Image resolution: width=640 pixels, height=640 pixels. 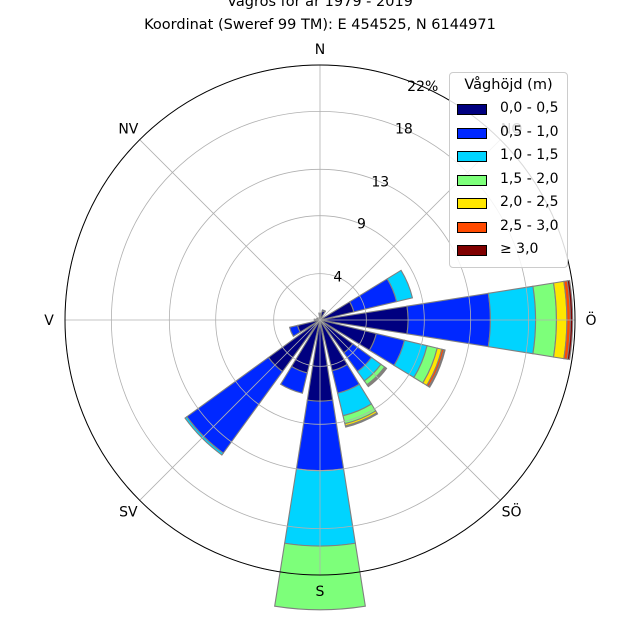 What do you see at coordinates (404, 129) in the screenshot?
I see `radial-tick-label-3: 18` at bounding box center [404, 129].